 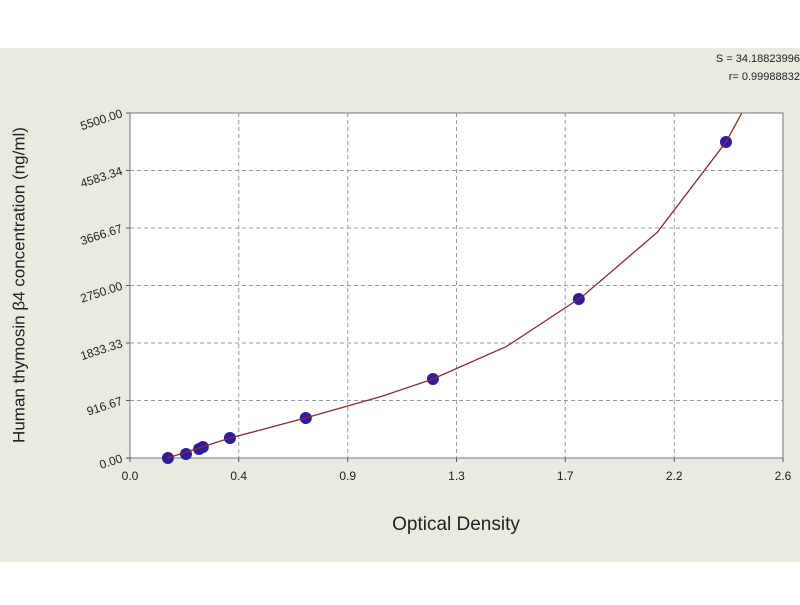 What do you see at coordinates (18, 285) in the screenshot?
I see `y-axis-title: Human thymosin β4 concentration (ng/ml)` at bounding box center [18, 285].